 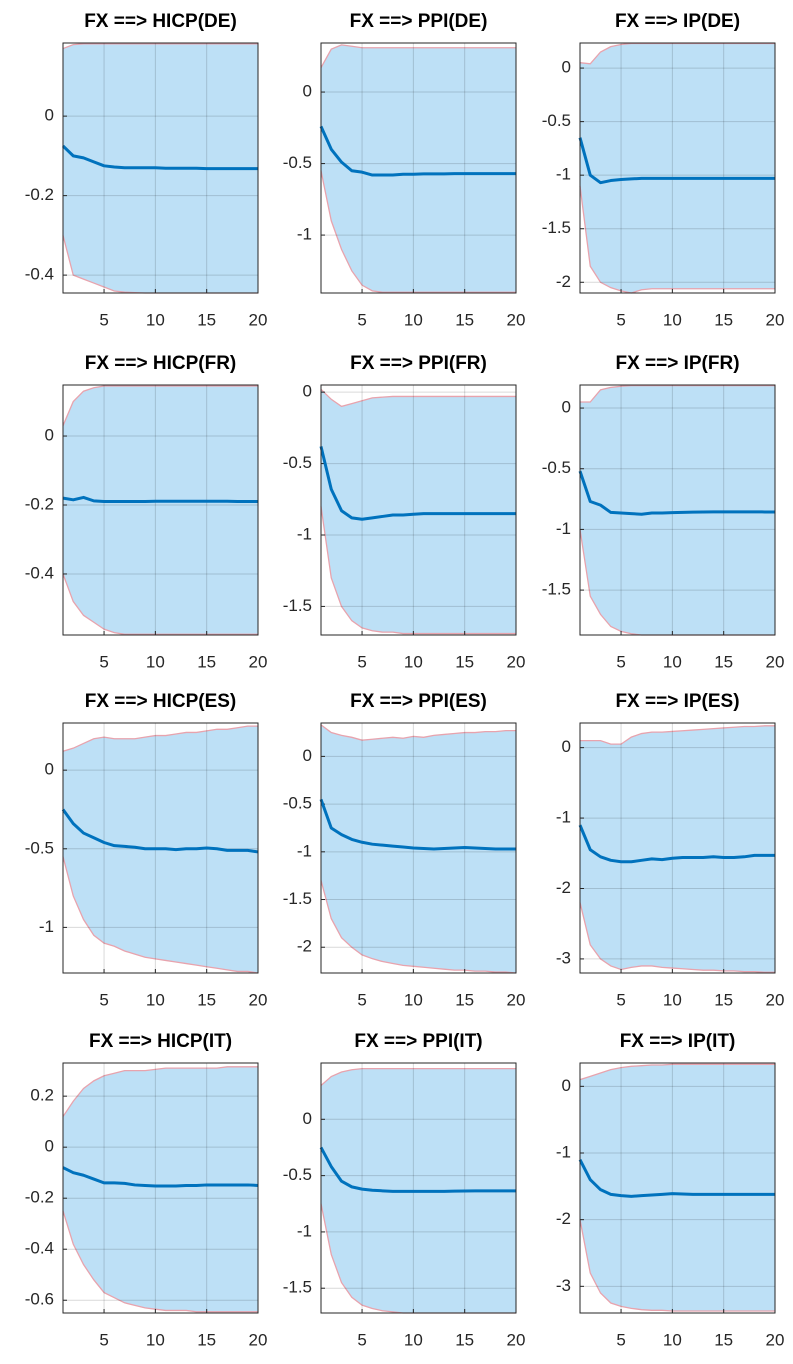 What do you see at coordinates (160, 21) in the screenshot?
I see `chart-title: FX ==> HICP(DE)` at bounding box center [160, 21].